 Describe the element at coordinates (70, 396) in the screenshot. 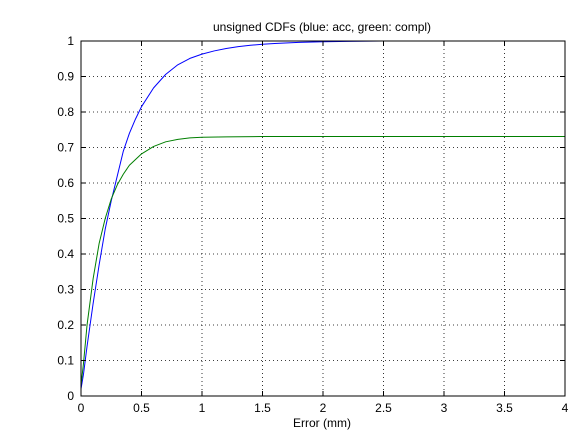

I see `y-tick-label: 0` at that location.